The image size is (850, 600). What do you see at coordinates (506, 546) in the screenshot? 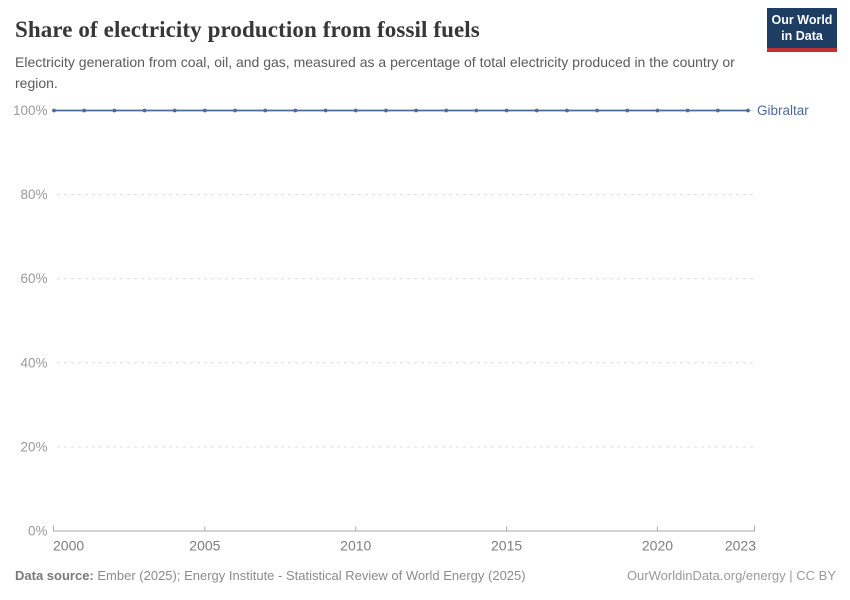
I see `x-axis-label-2015: 2015` at bounding box center [506, 546].